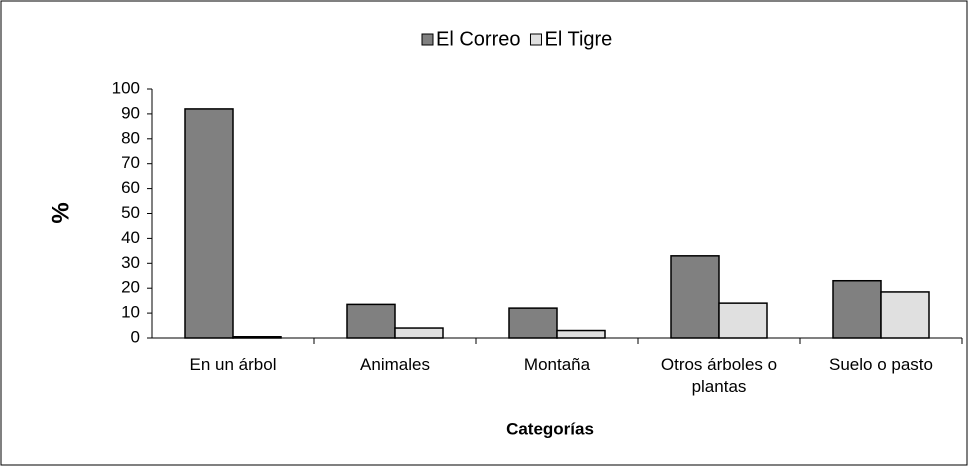 The width and height of the screenshot is (969, 467). Describe the element at coordinates (881, 364) in the screenshot. I see `x-tick-label: Suelo o pasto` at that location.